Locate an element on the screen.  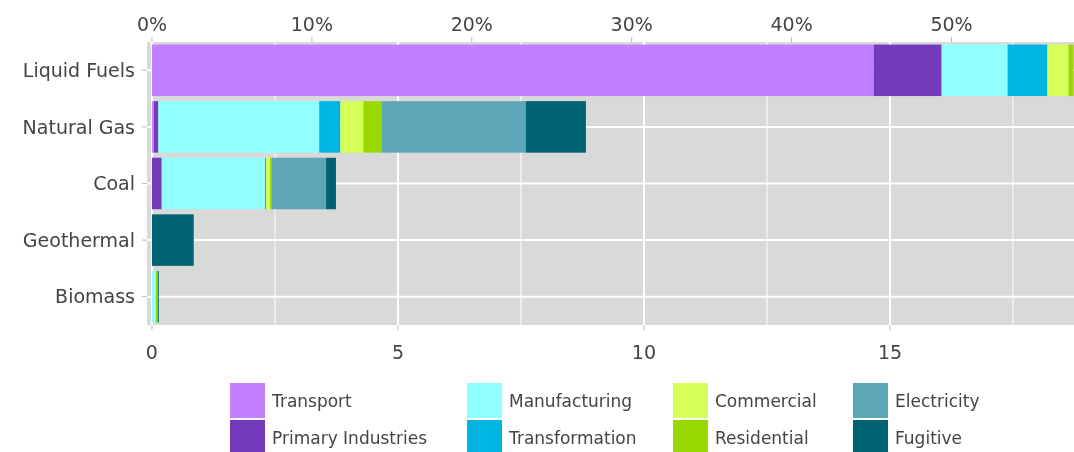
y-tick-label: Natural Gas is located at coordinates (78, 126).